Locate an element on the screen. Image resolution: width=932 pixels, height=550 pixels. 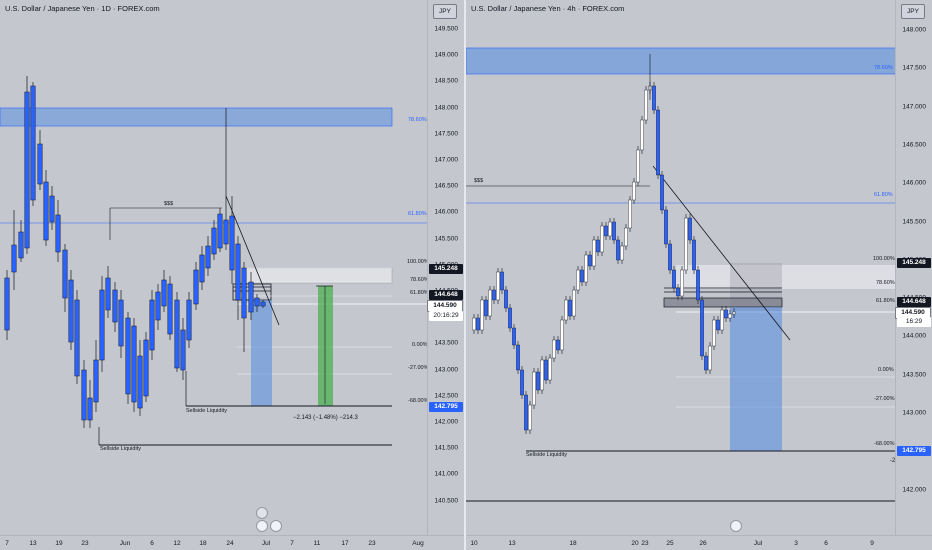
pane-divider is located at coordinates (465, 275).